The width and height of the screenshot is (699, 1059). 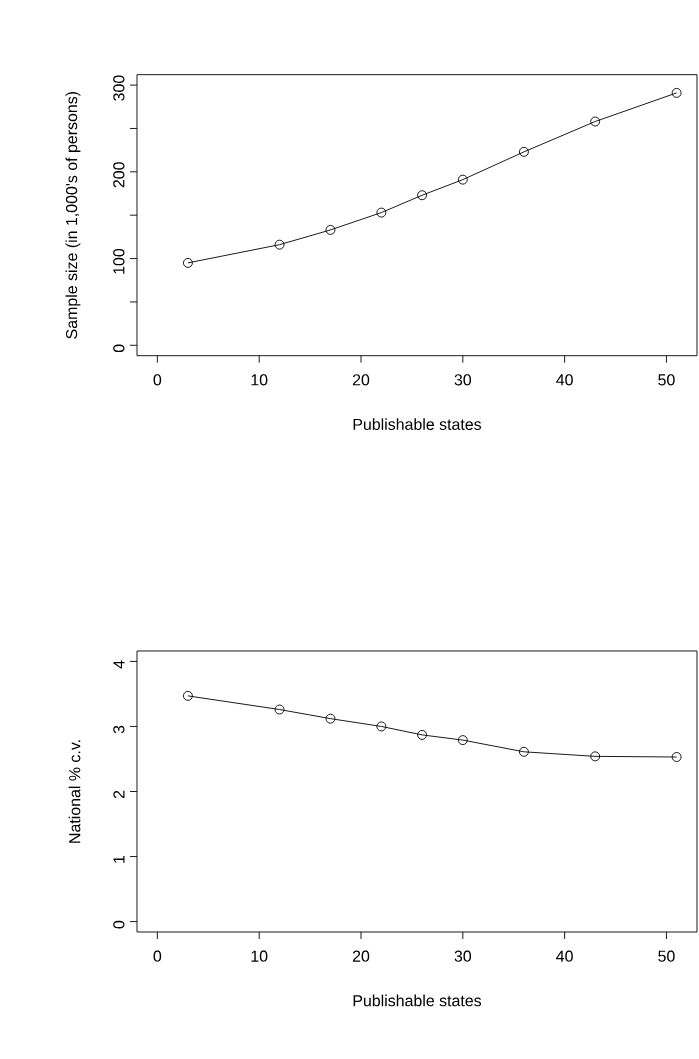 I want to click on y-tick-label: 1, so click(x=119, y=859).